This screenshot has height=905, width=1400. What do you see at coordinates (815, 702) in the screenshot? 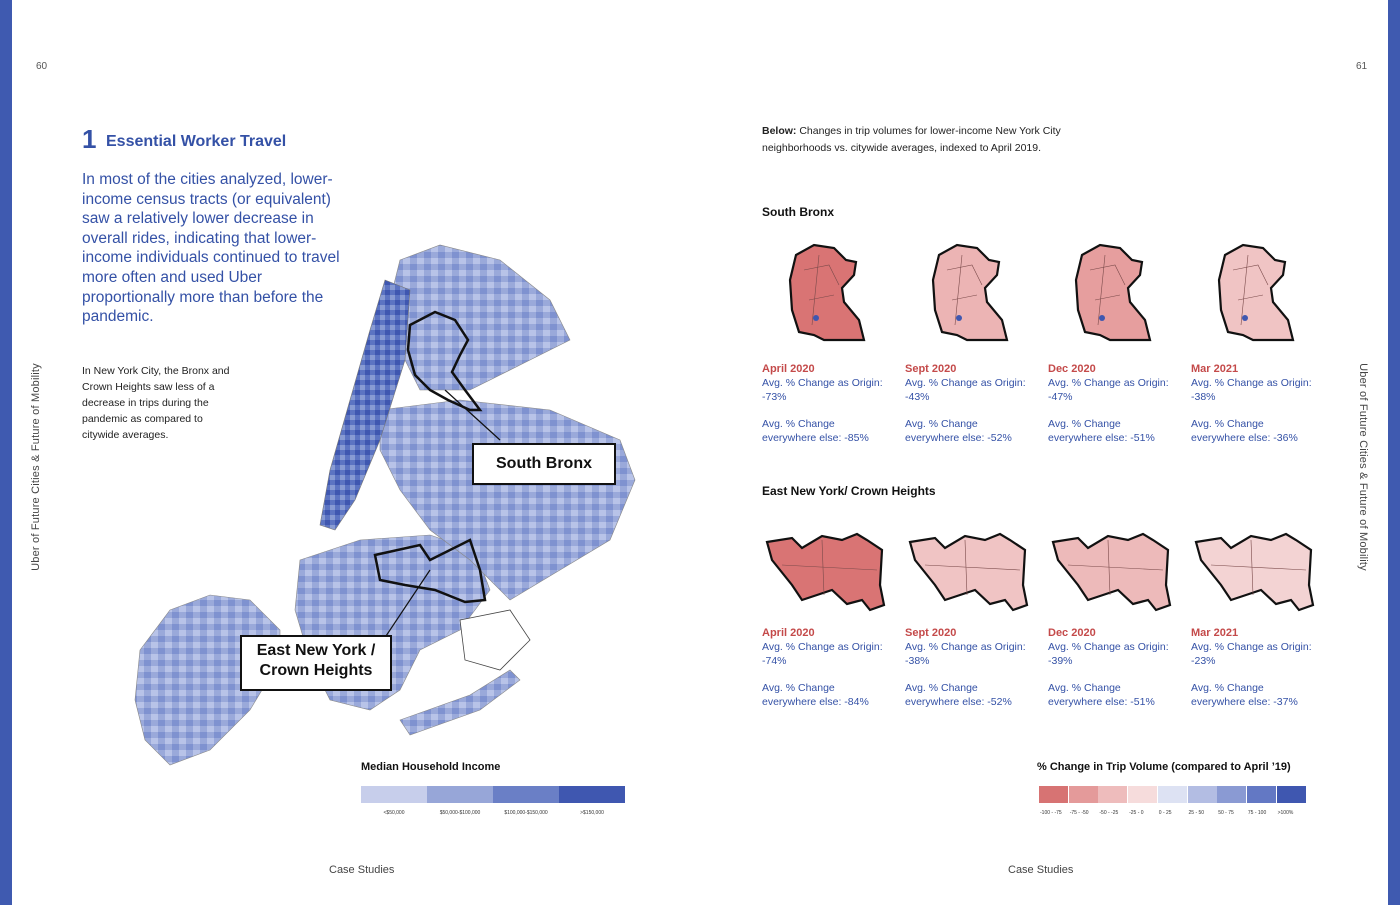
I see `east_ny-else-value-1: everywhere else: -84%` at bounding box center [815, 702].